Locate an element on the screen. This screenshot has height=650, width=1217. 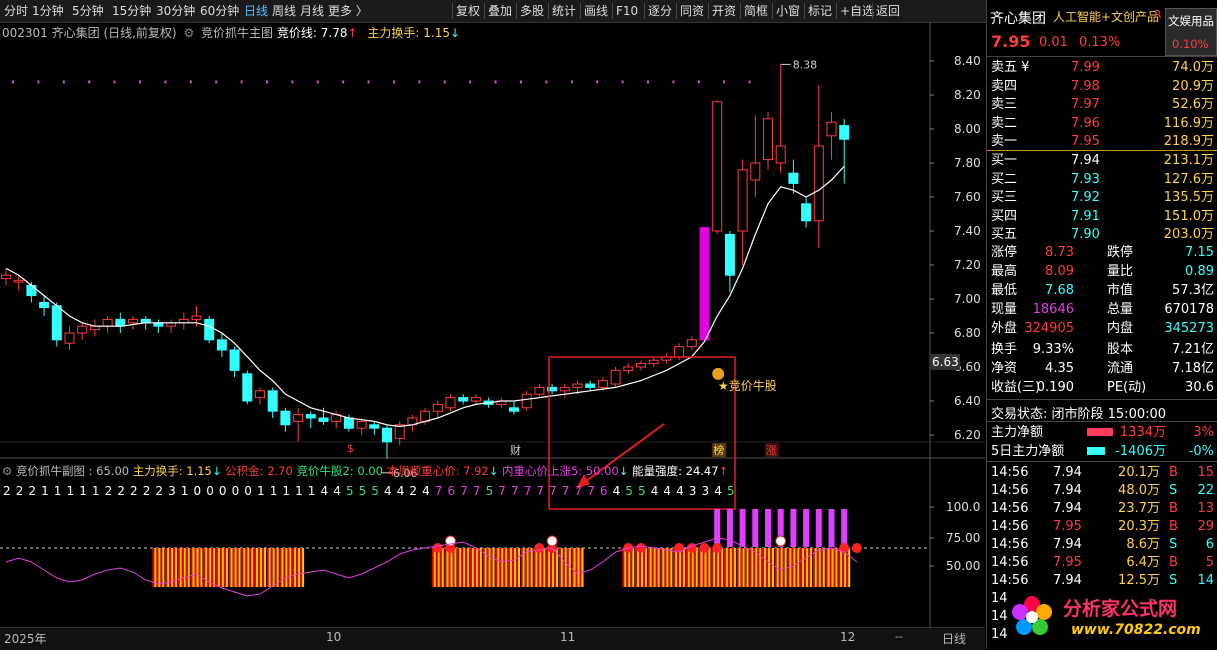
toolbar-button-10: 小窗 is located at coordinates (788, 11).